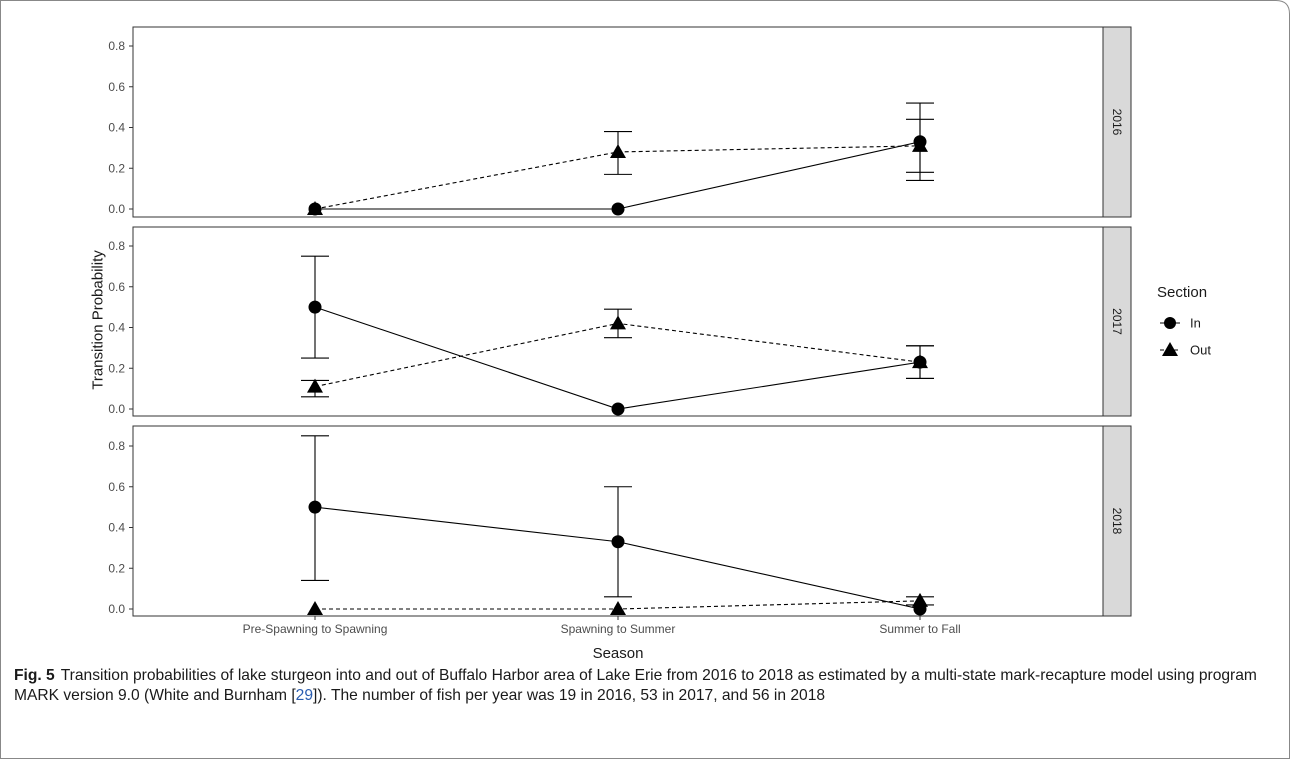 The width and height of the screenshot is (1290, 759). What do you see at coordinates (919, 629) in the screenshot?
I see `x-tick-label: Summer to Fall` at bounding box center [919, 629].